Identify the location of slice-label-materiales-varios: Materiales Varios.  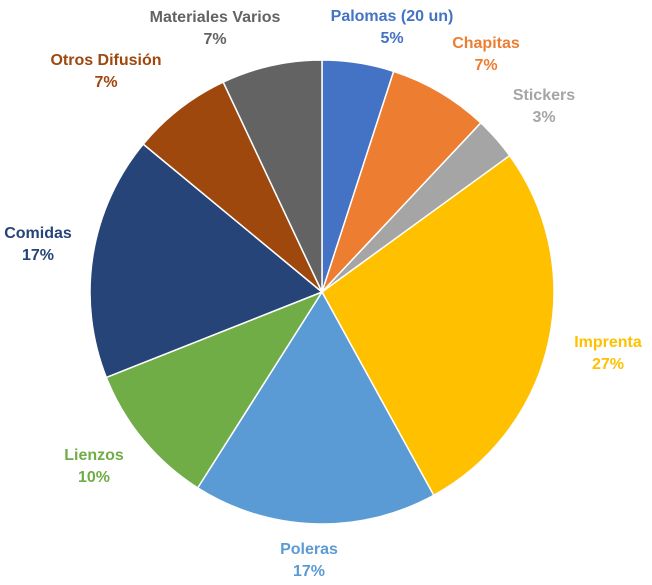
(215, 17).